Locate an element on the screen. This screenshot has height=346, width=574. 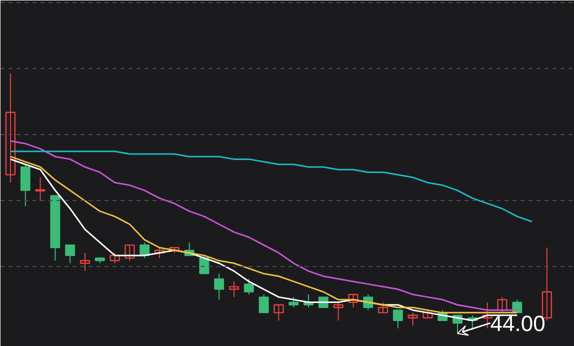
annotation: 44.00 is located at coordinates (518, 323).